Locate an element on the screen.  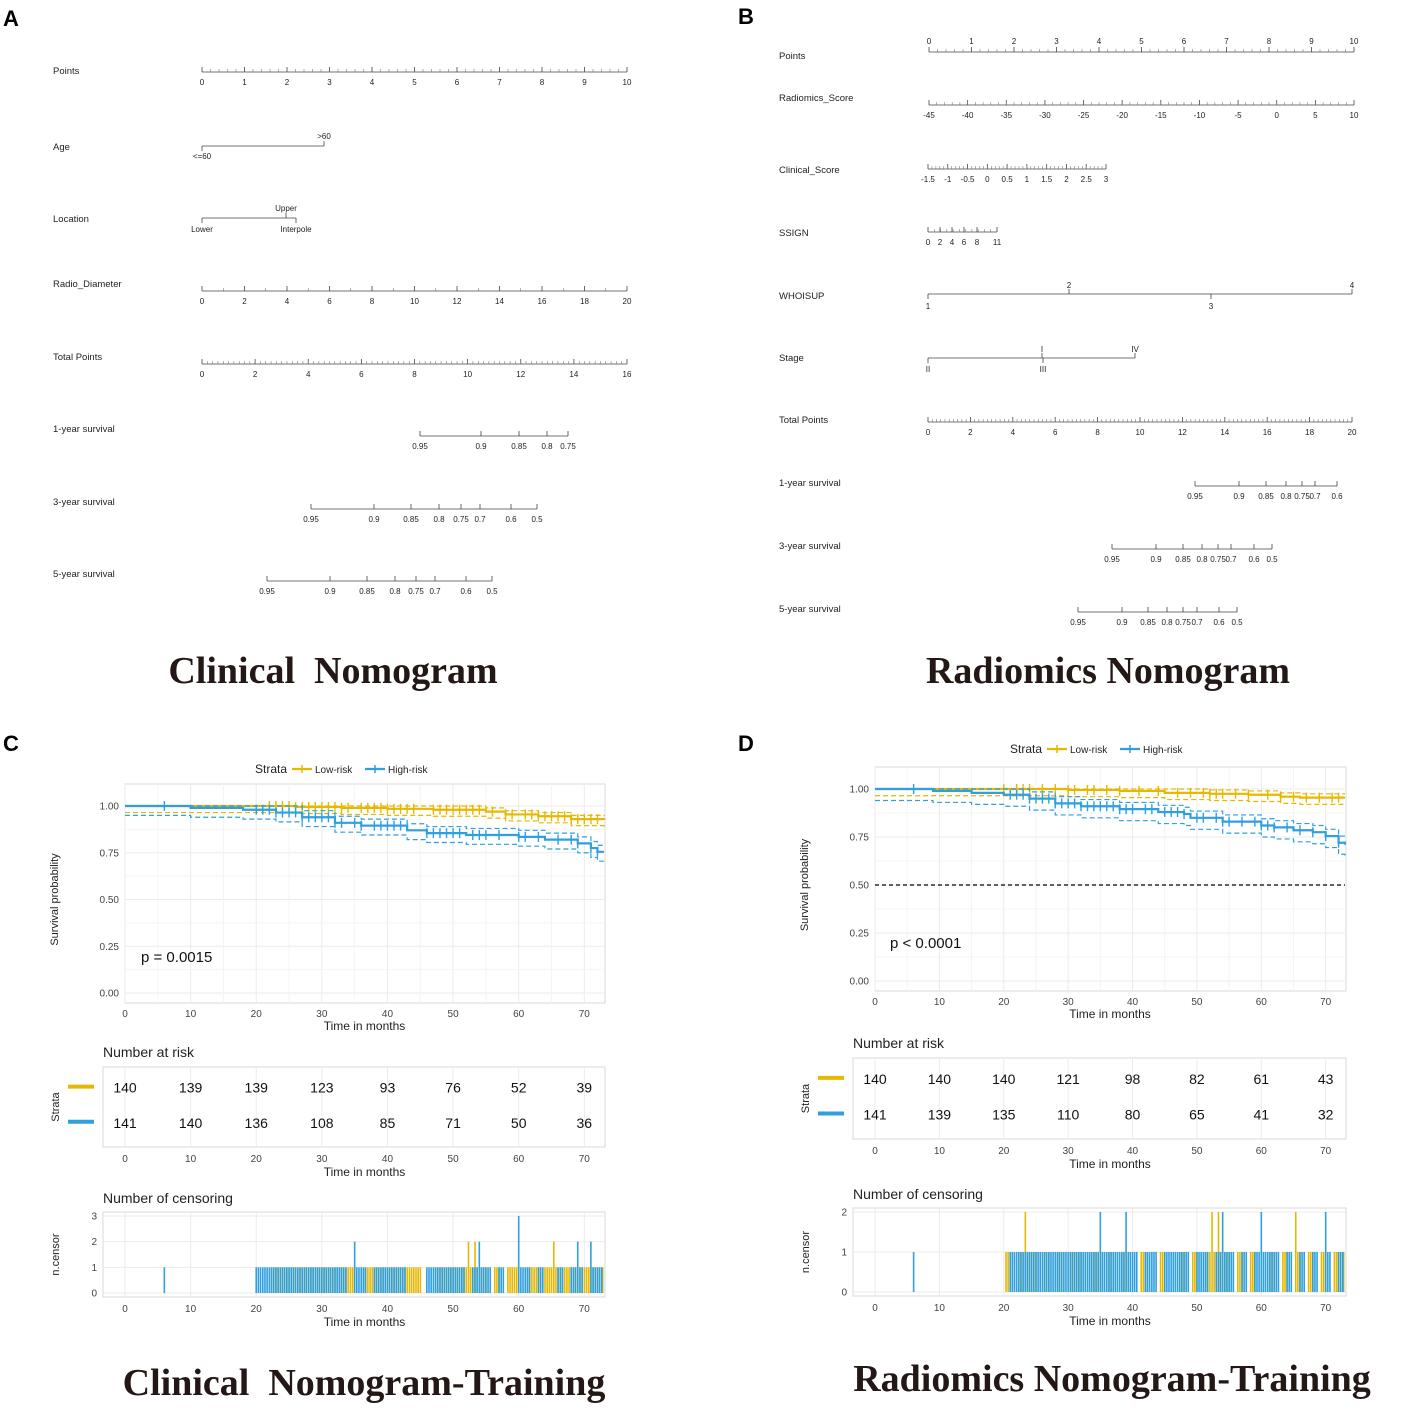
risk-count: 93 is located at coordinates (388, 1088).